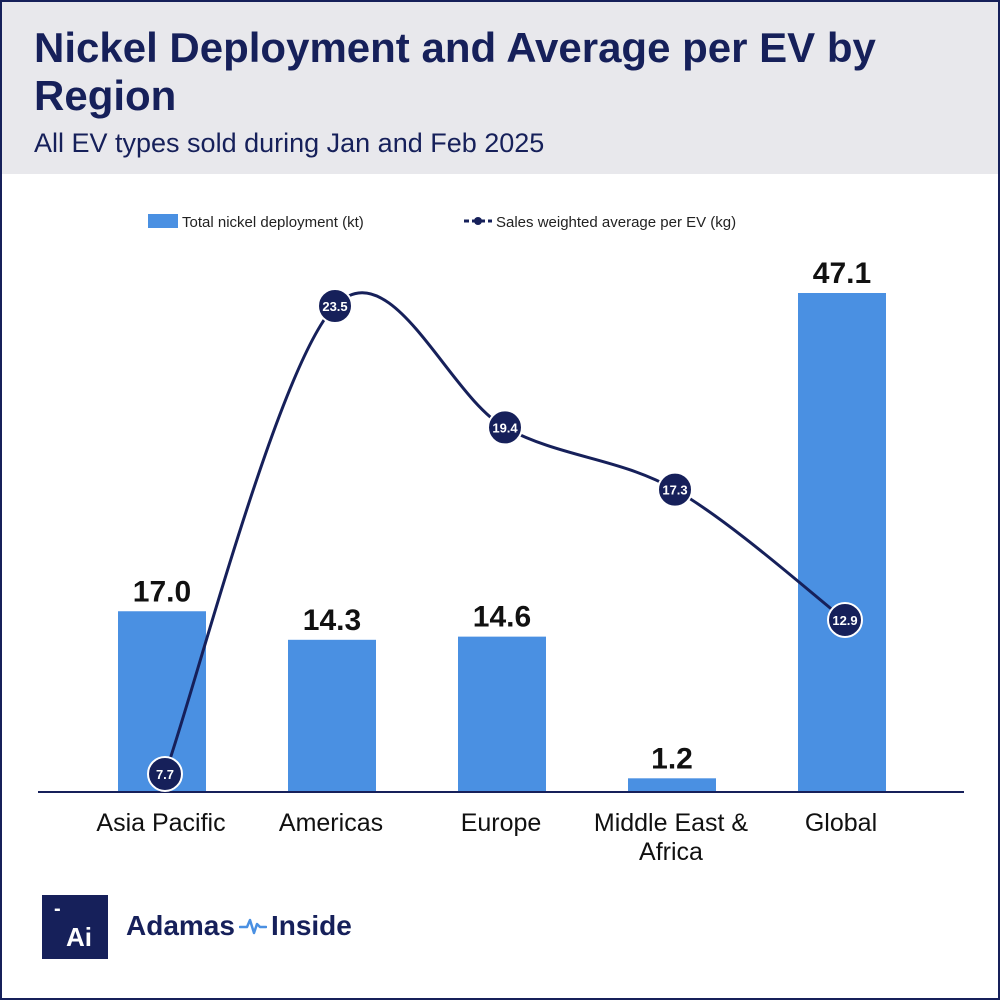 The width and height of the screenshot is (1000, 1000). Describe the element at coordinates (79, 937) in the screenshot. I see `logo-text: Ai` at that location.